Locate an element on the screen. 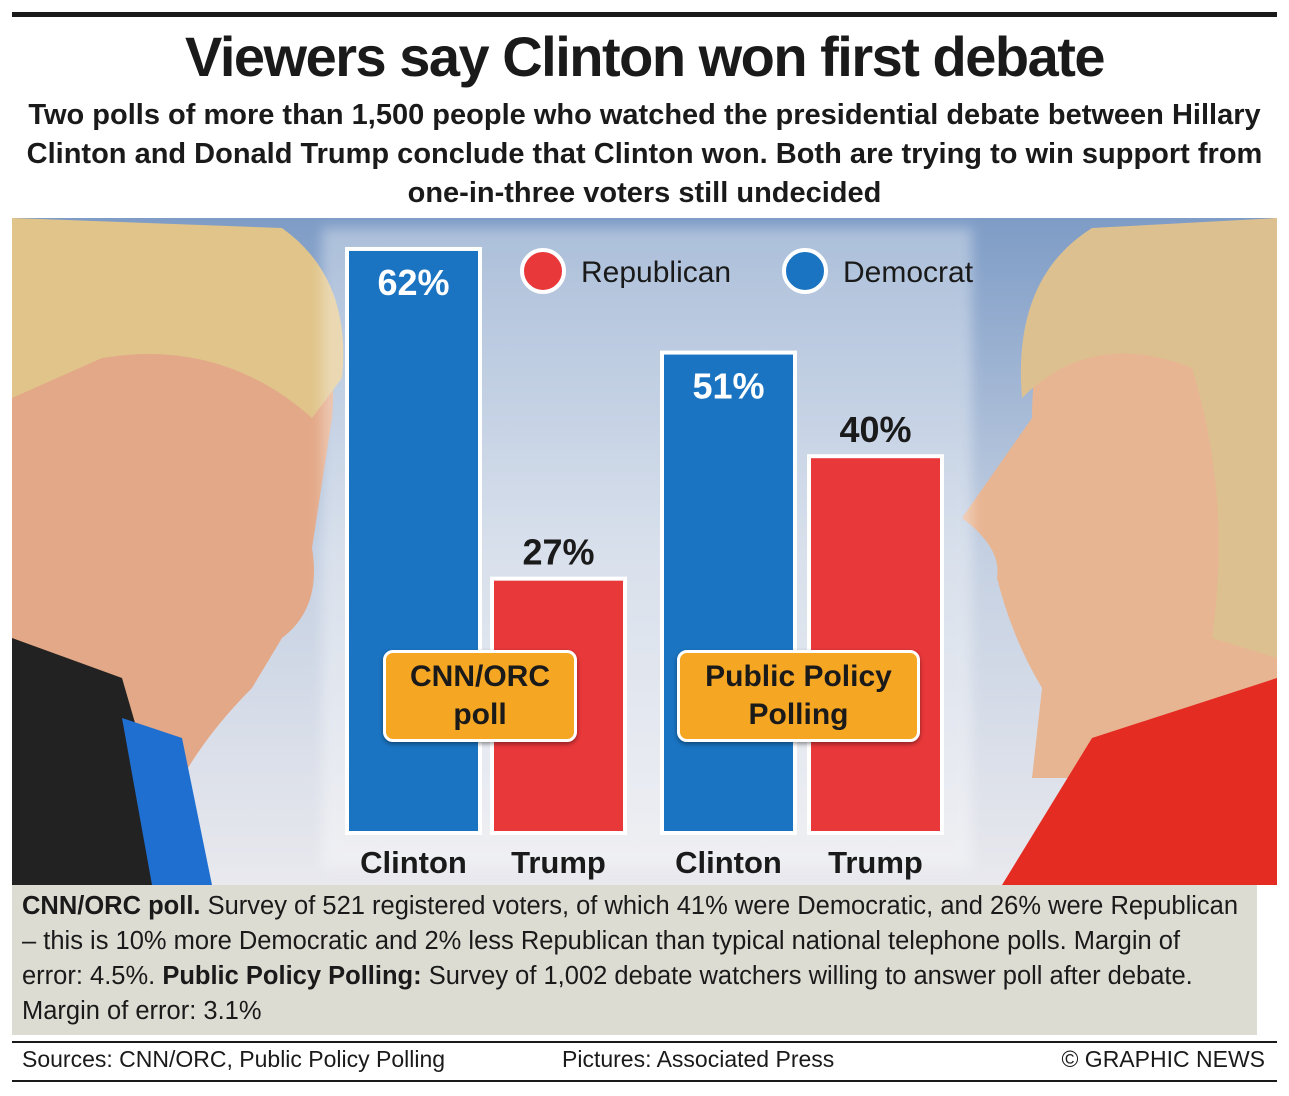 The image size is (1289, 1096). value-label: 40% is located at coordinates (875, 429).